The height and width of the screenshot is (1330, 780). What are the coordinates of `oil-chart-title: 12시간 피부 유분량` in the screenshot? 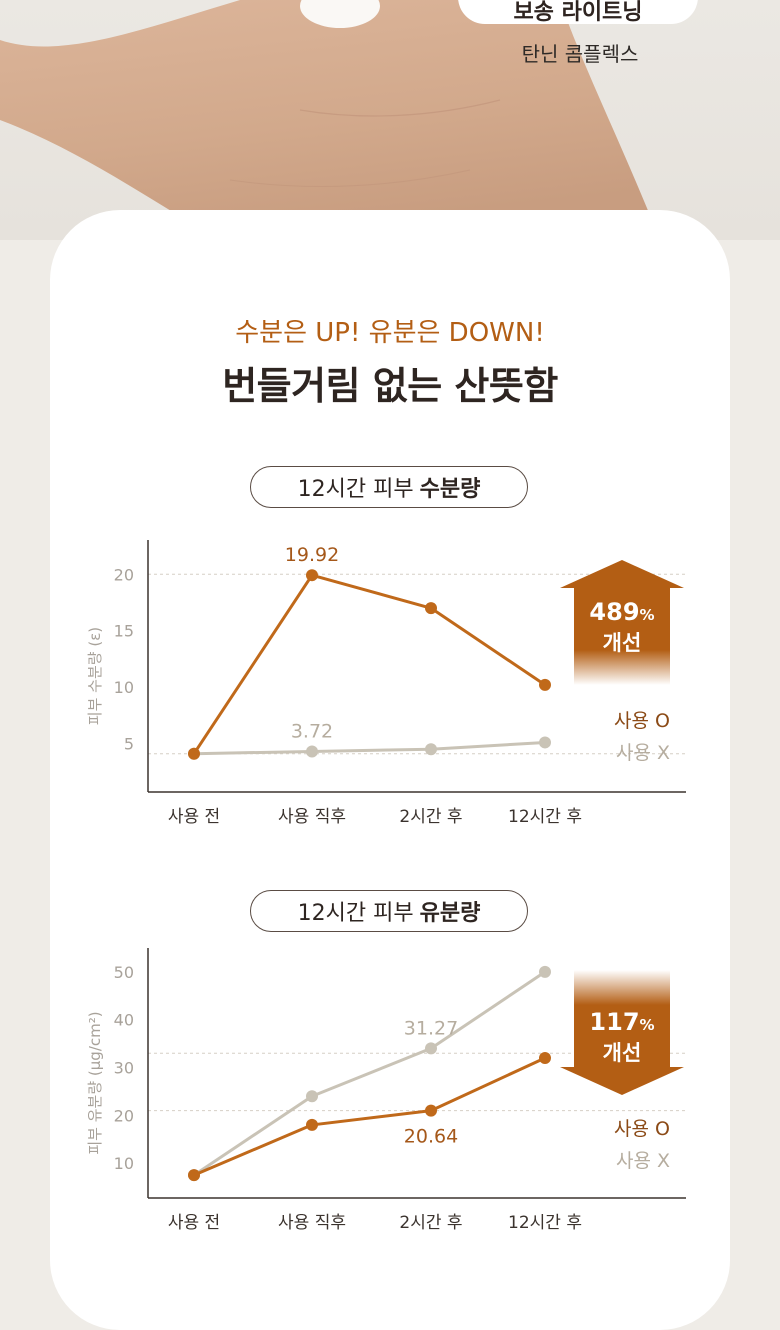 It's located at (389, 911).